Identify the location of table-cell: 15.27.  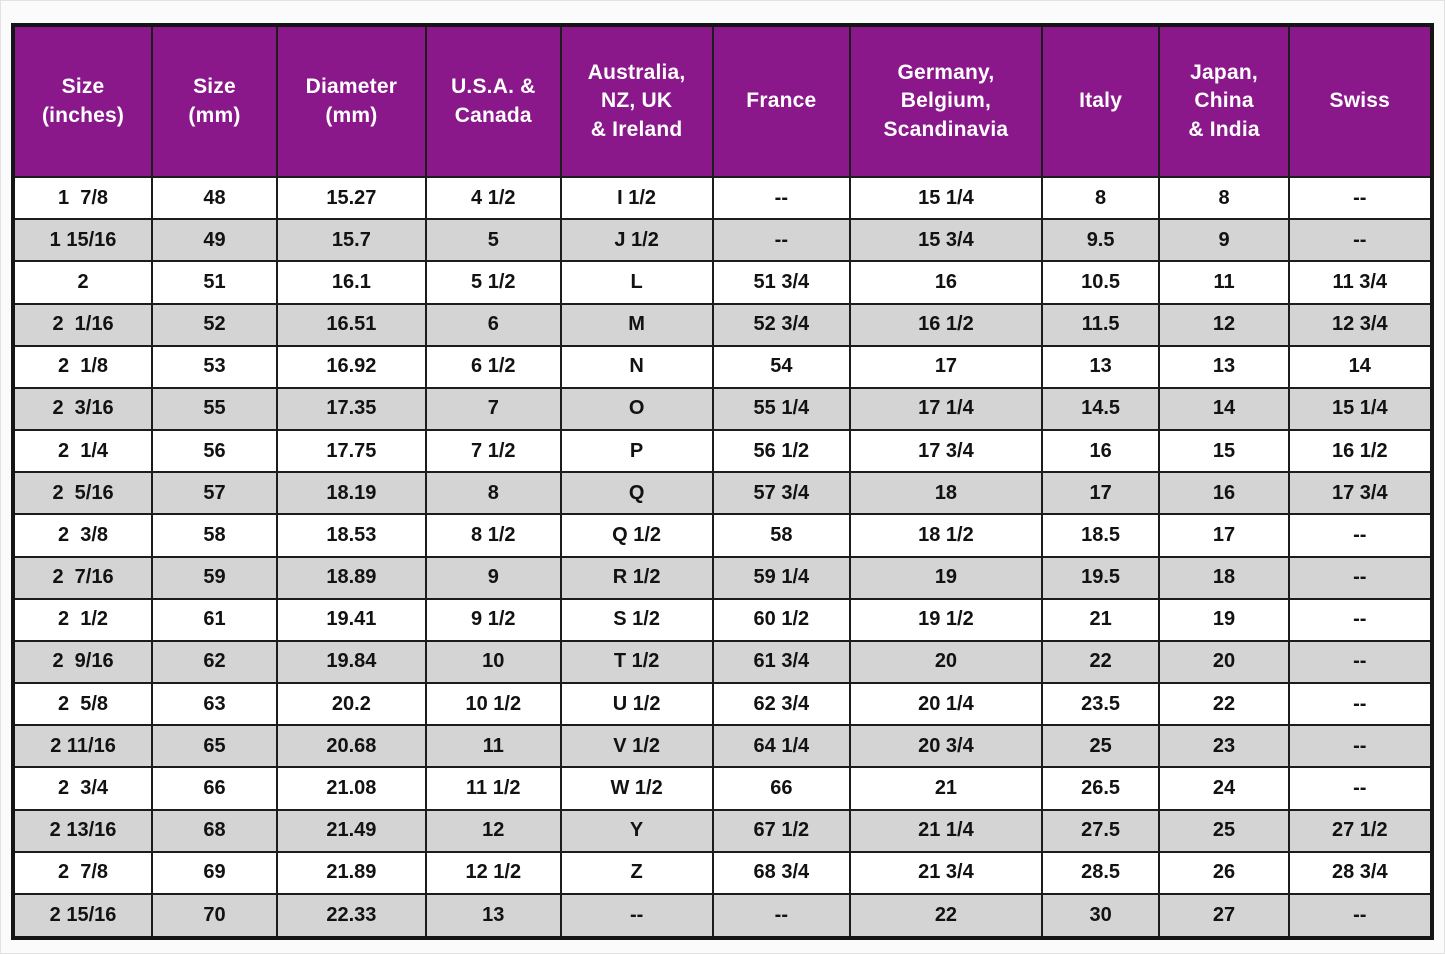
(351, 198).